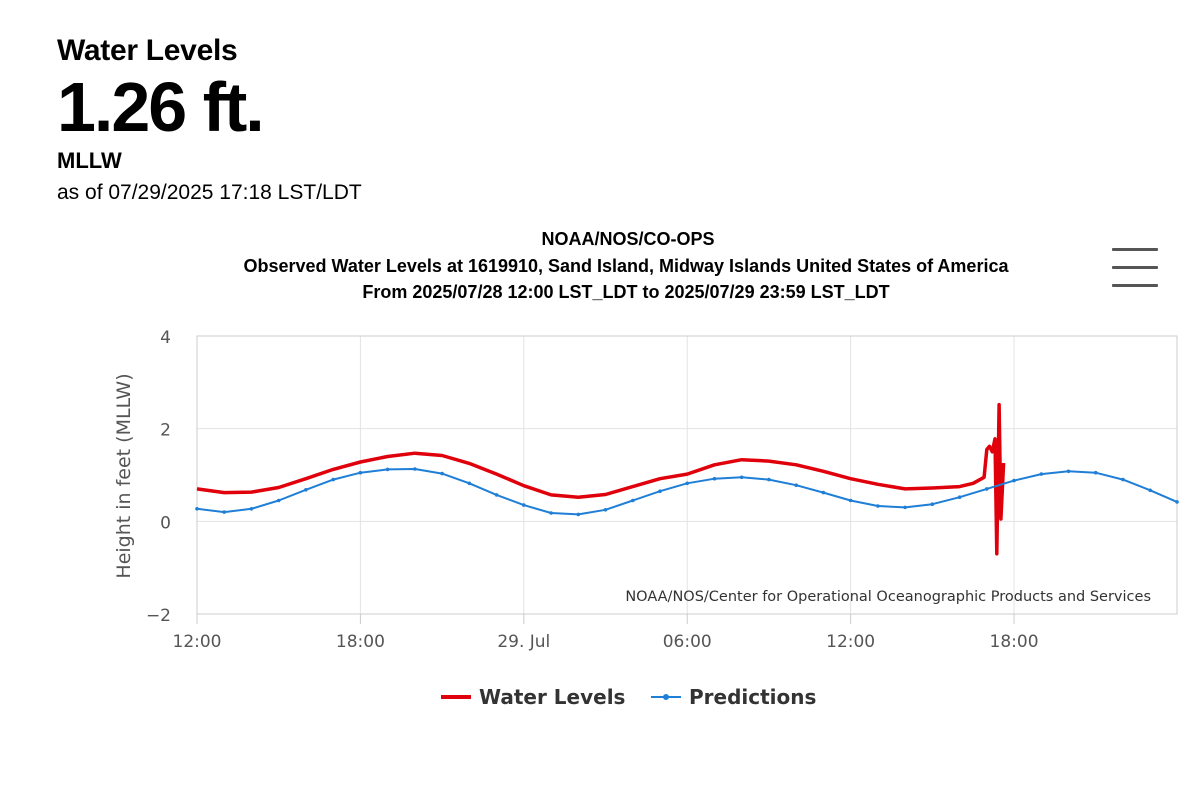  I want to click on x-tick-label: 06:00, so click(687, 642).